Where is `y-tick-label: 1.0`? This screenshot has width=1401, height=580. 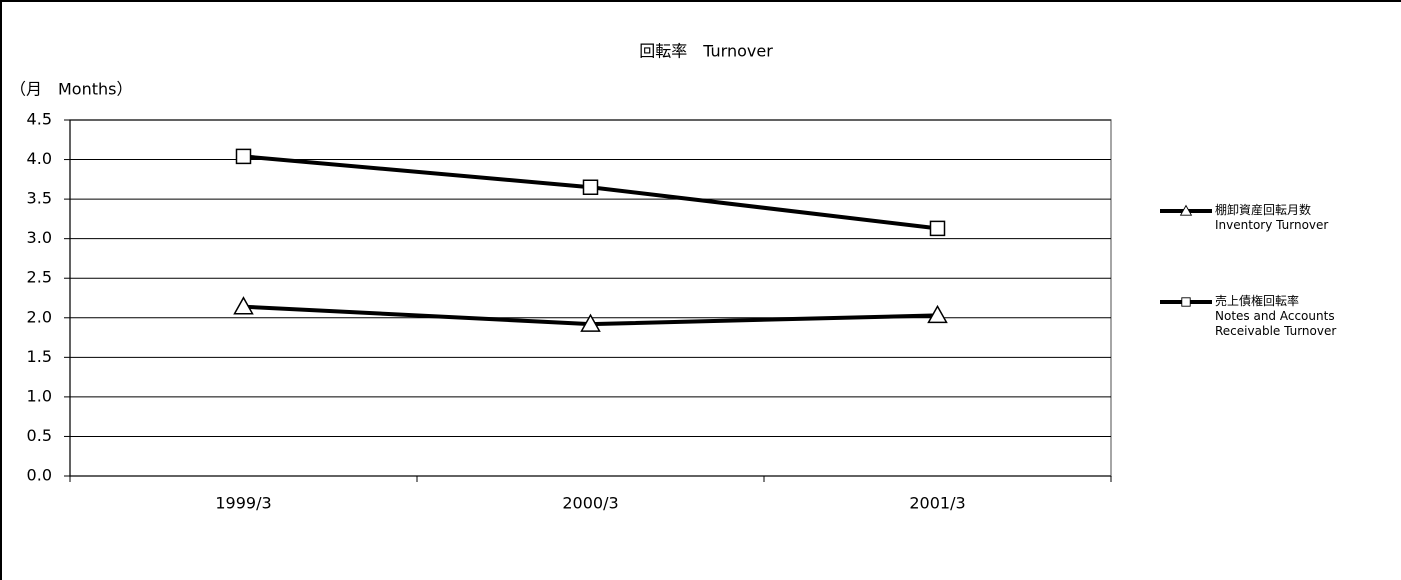 y-tick-label: 1.0 is located at coordinates (39, 395).